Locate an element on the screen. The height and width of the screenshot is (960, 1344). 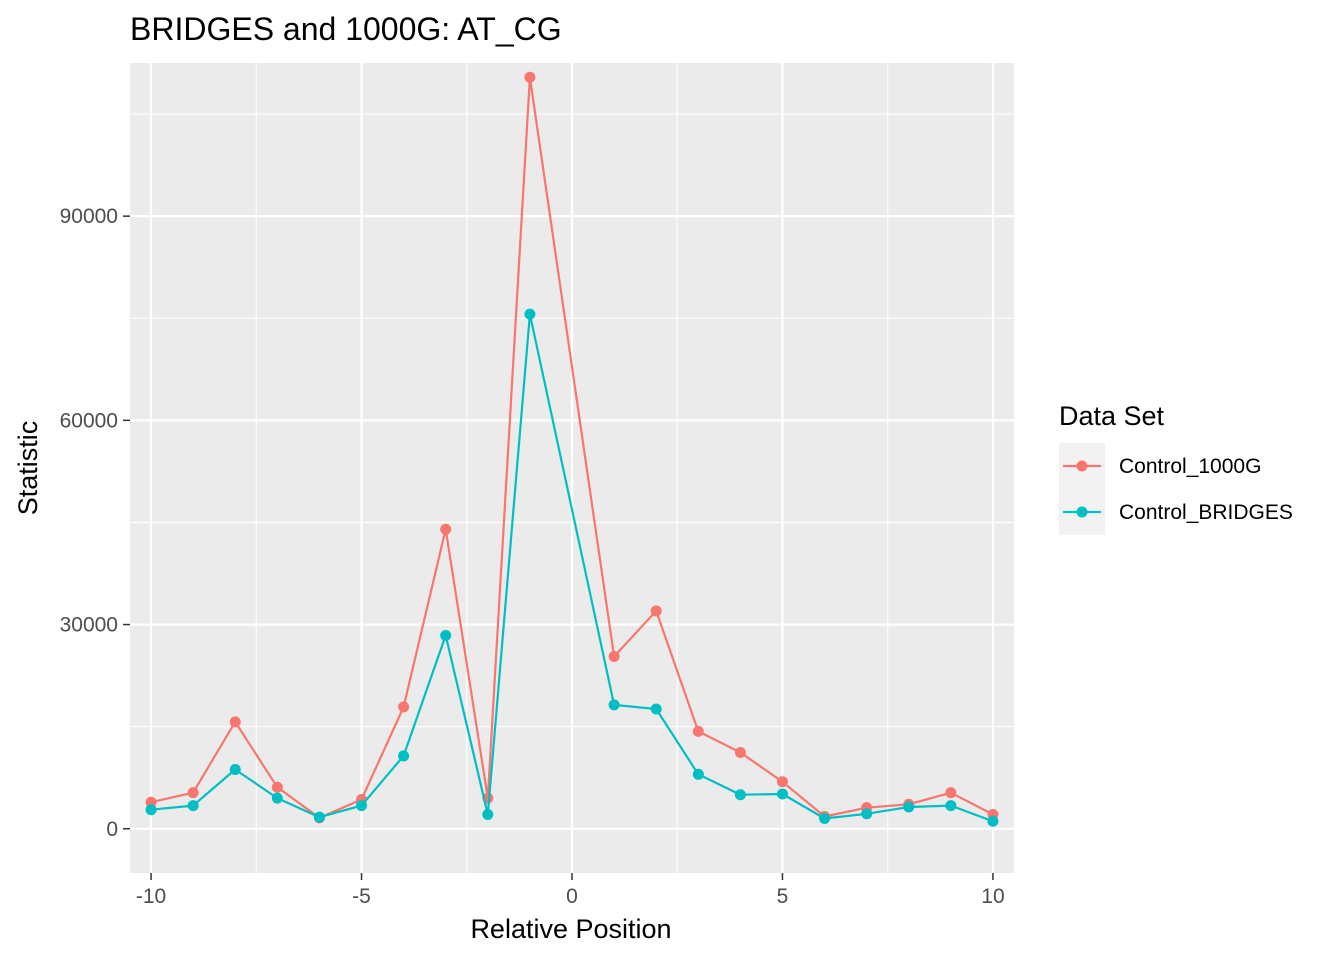
legend-label: Control_1000G is located at coordinates (1190, 466).